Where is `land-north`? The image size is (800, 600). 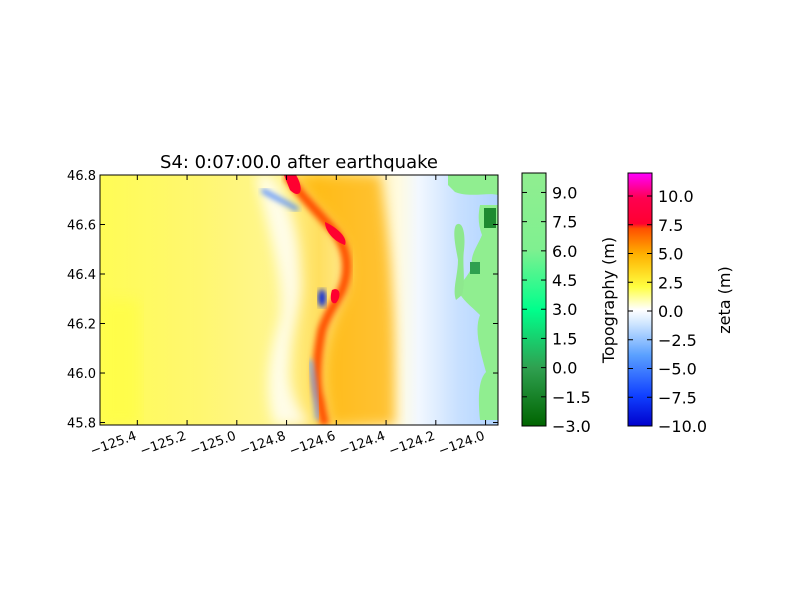 land-north is located at coordinates (473, 185).